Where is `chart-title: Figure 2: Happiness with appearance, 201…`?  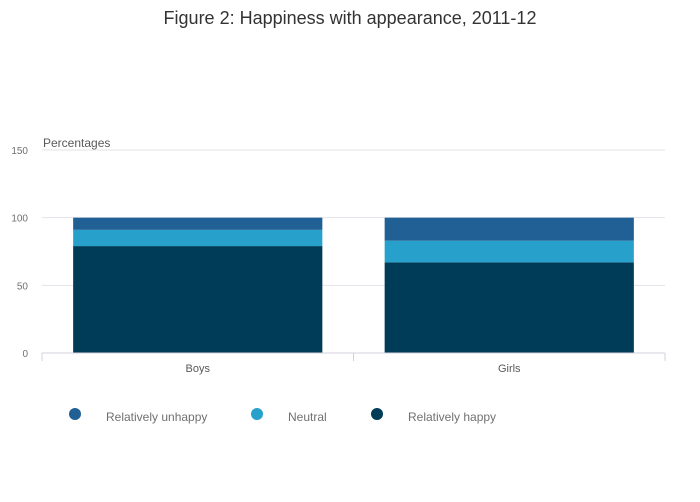
chart-title: Figure 2: Happiness with appearance, 201… is located at coordinates (350, 18).